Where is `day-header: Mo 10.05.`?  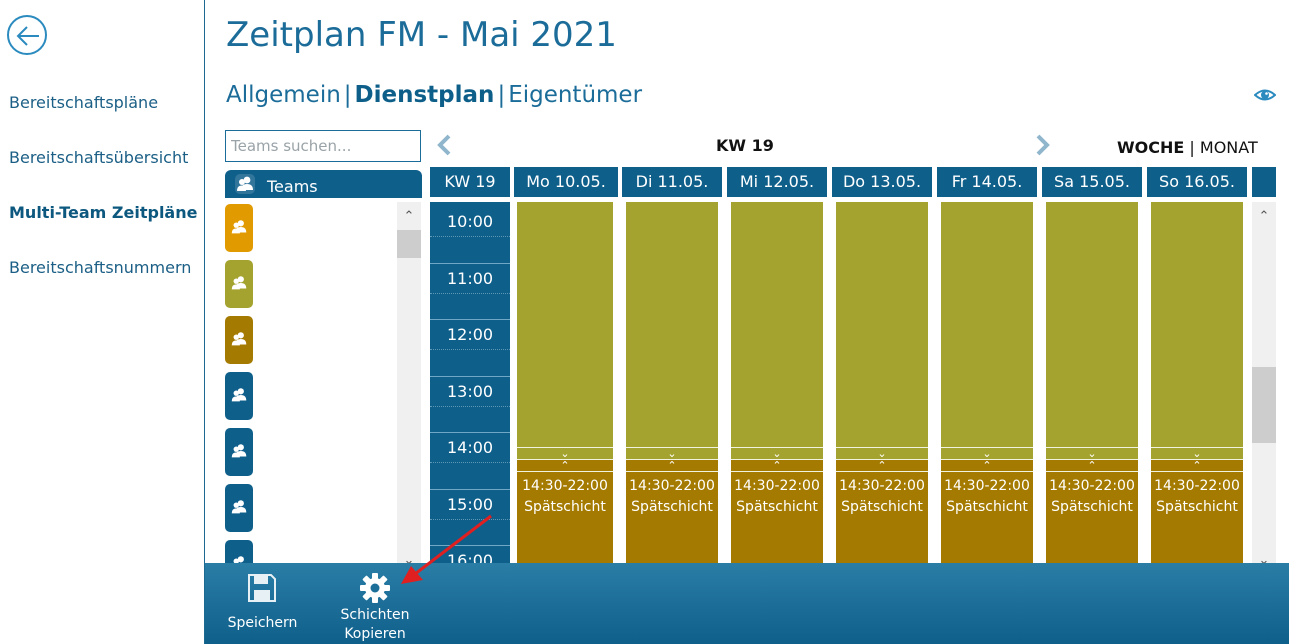 day-header: Mo 10.05. is located at coordinates (566, 182).